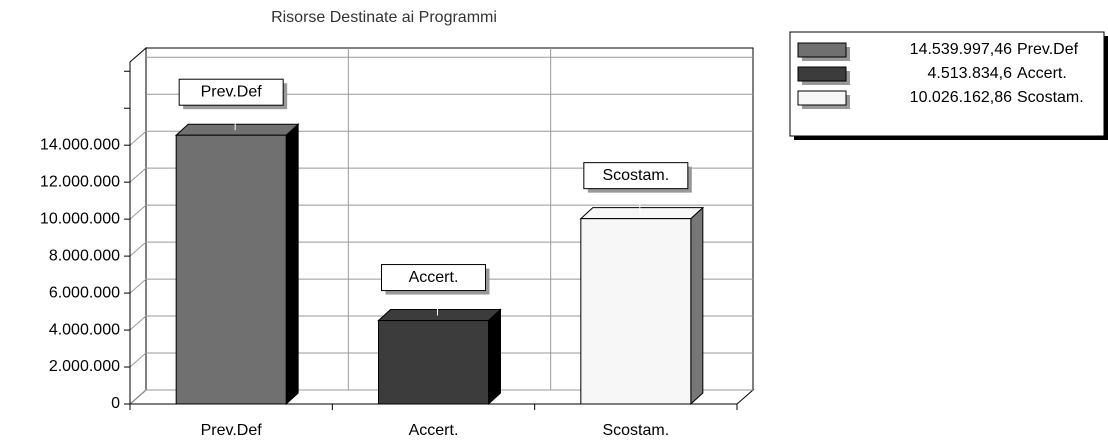 The image size is (1108, 443). I want to click on chart-title: Risorse Destinate ai Programmi, so click(384, 17).